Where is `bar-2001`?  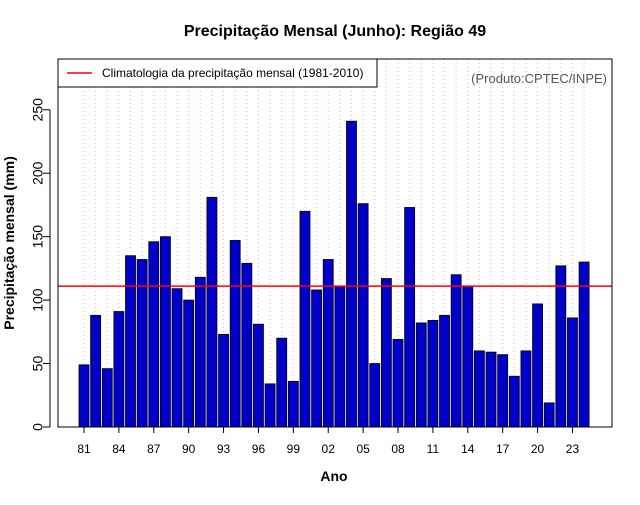 bar-2001 is located at coordinates (317, 358).